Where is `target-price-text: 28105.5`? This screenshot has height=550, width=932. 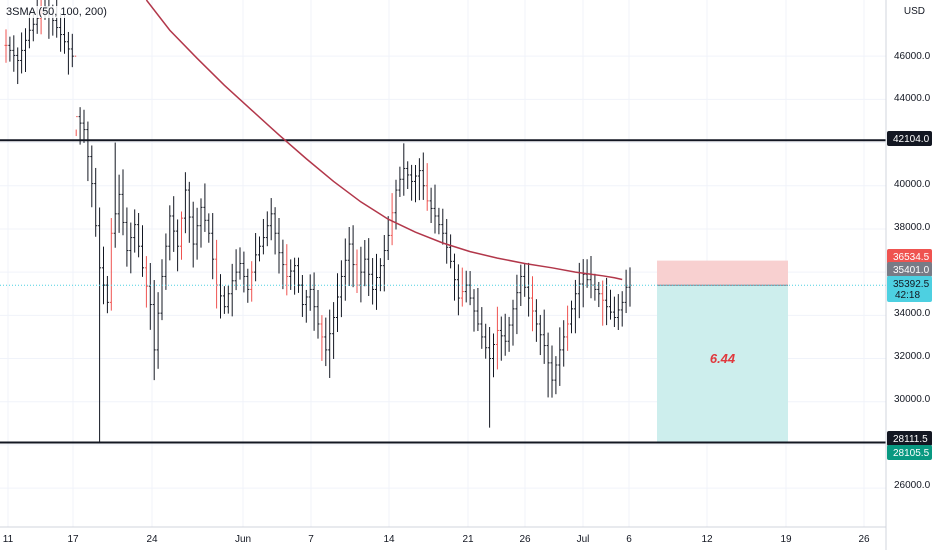
target-price-text: 28105.5 is located at coordinates (911, 453).